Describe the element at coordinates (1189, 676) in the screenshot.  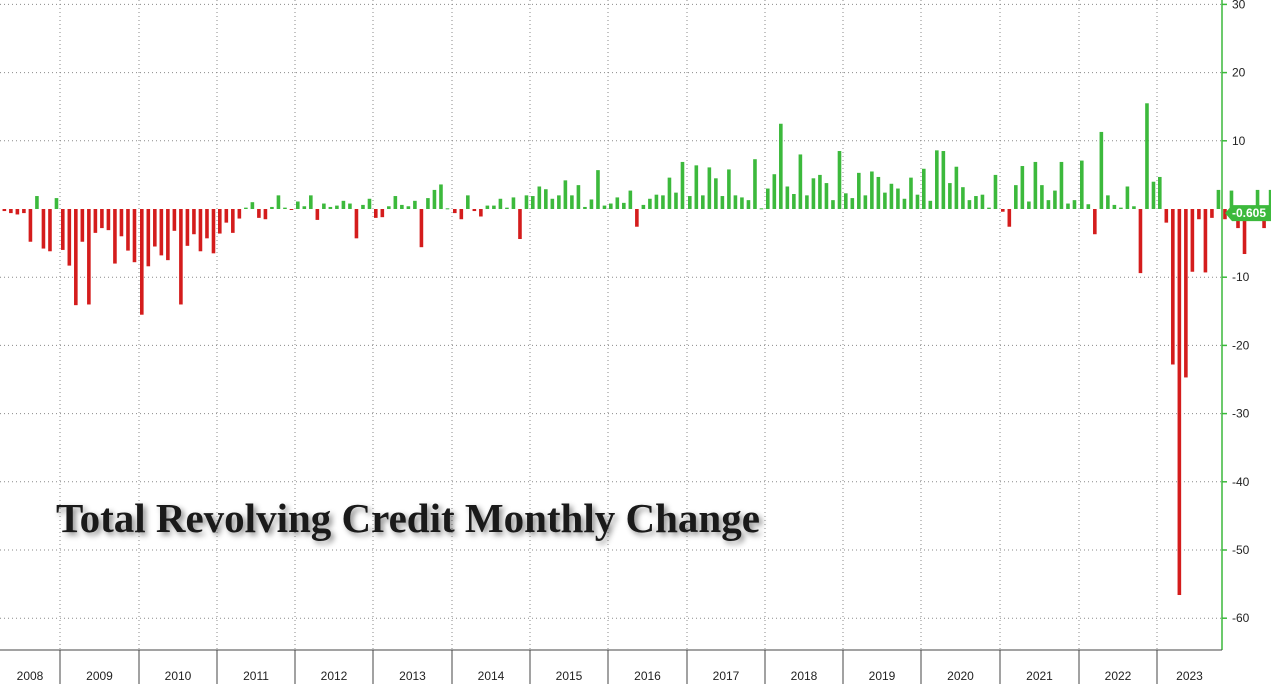
I see `x-tick-label: 2023` at that location.